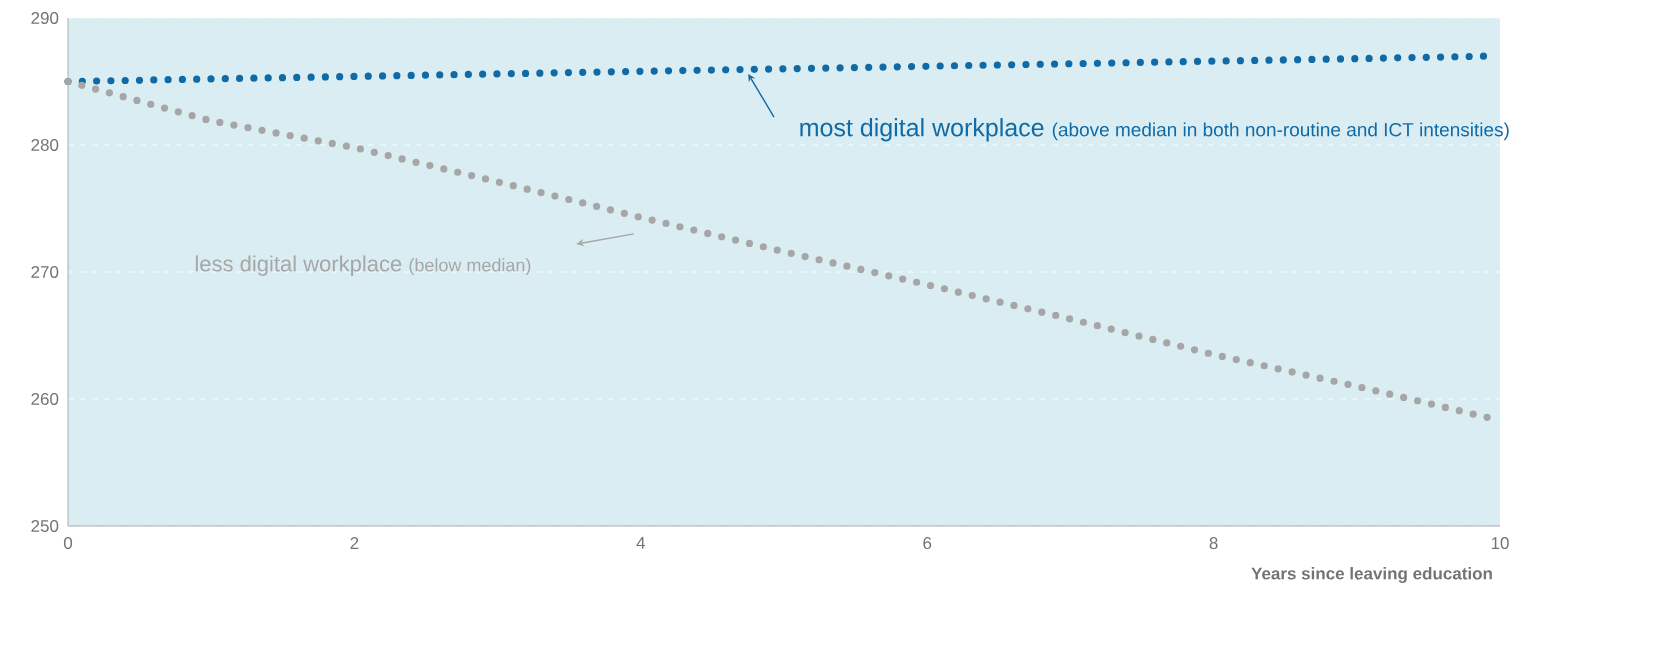 The width and height of the screenshot is (1675, 647). What do you see at coordinates (68, 543) in the screenshot?
I see `x-tick-label: 0` at bounding box center [68, 543].